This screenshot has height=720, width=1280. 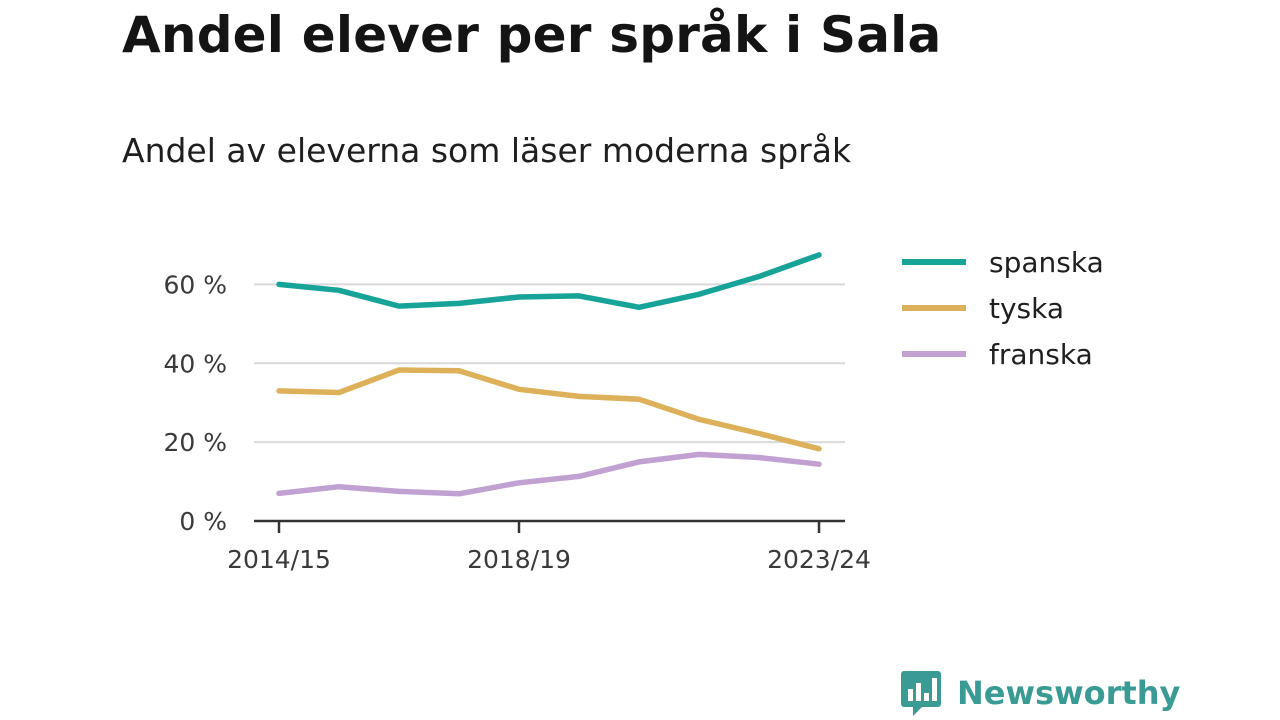 What do you see at coordinates (195, 442) in the screenshot?
I see `y-tick-label: 20 %` at bounding box center [195, 442].